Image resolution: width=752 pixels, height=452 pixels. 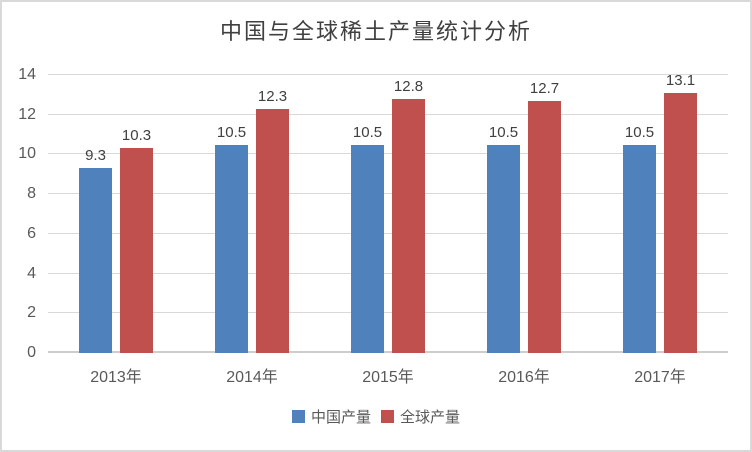 I want to click on bar-value-label: 12.7, so click(x=544, y=88).